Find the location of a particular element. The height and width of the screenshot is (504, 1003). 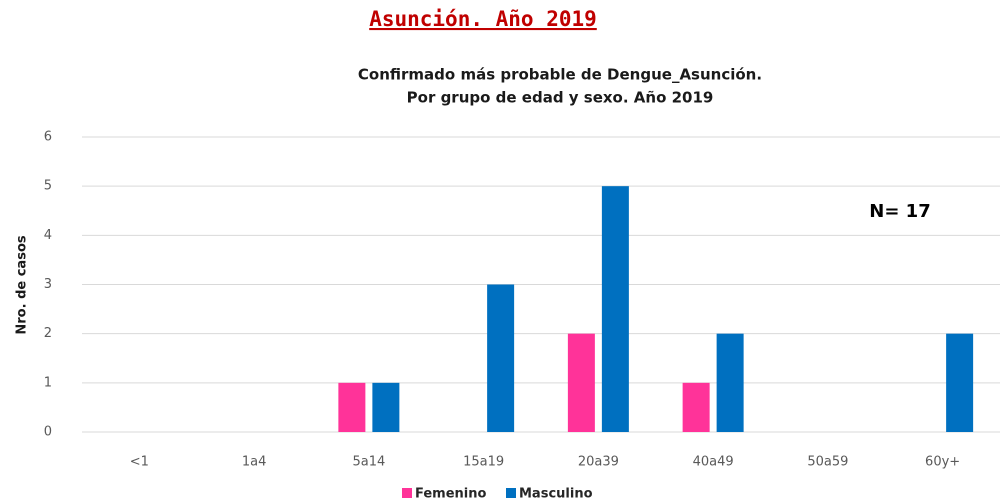

chart-title: Por grupo de edad y sexo. Año 2019 is located at coordinates (560, 98).